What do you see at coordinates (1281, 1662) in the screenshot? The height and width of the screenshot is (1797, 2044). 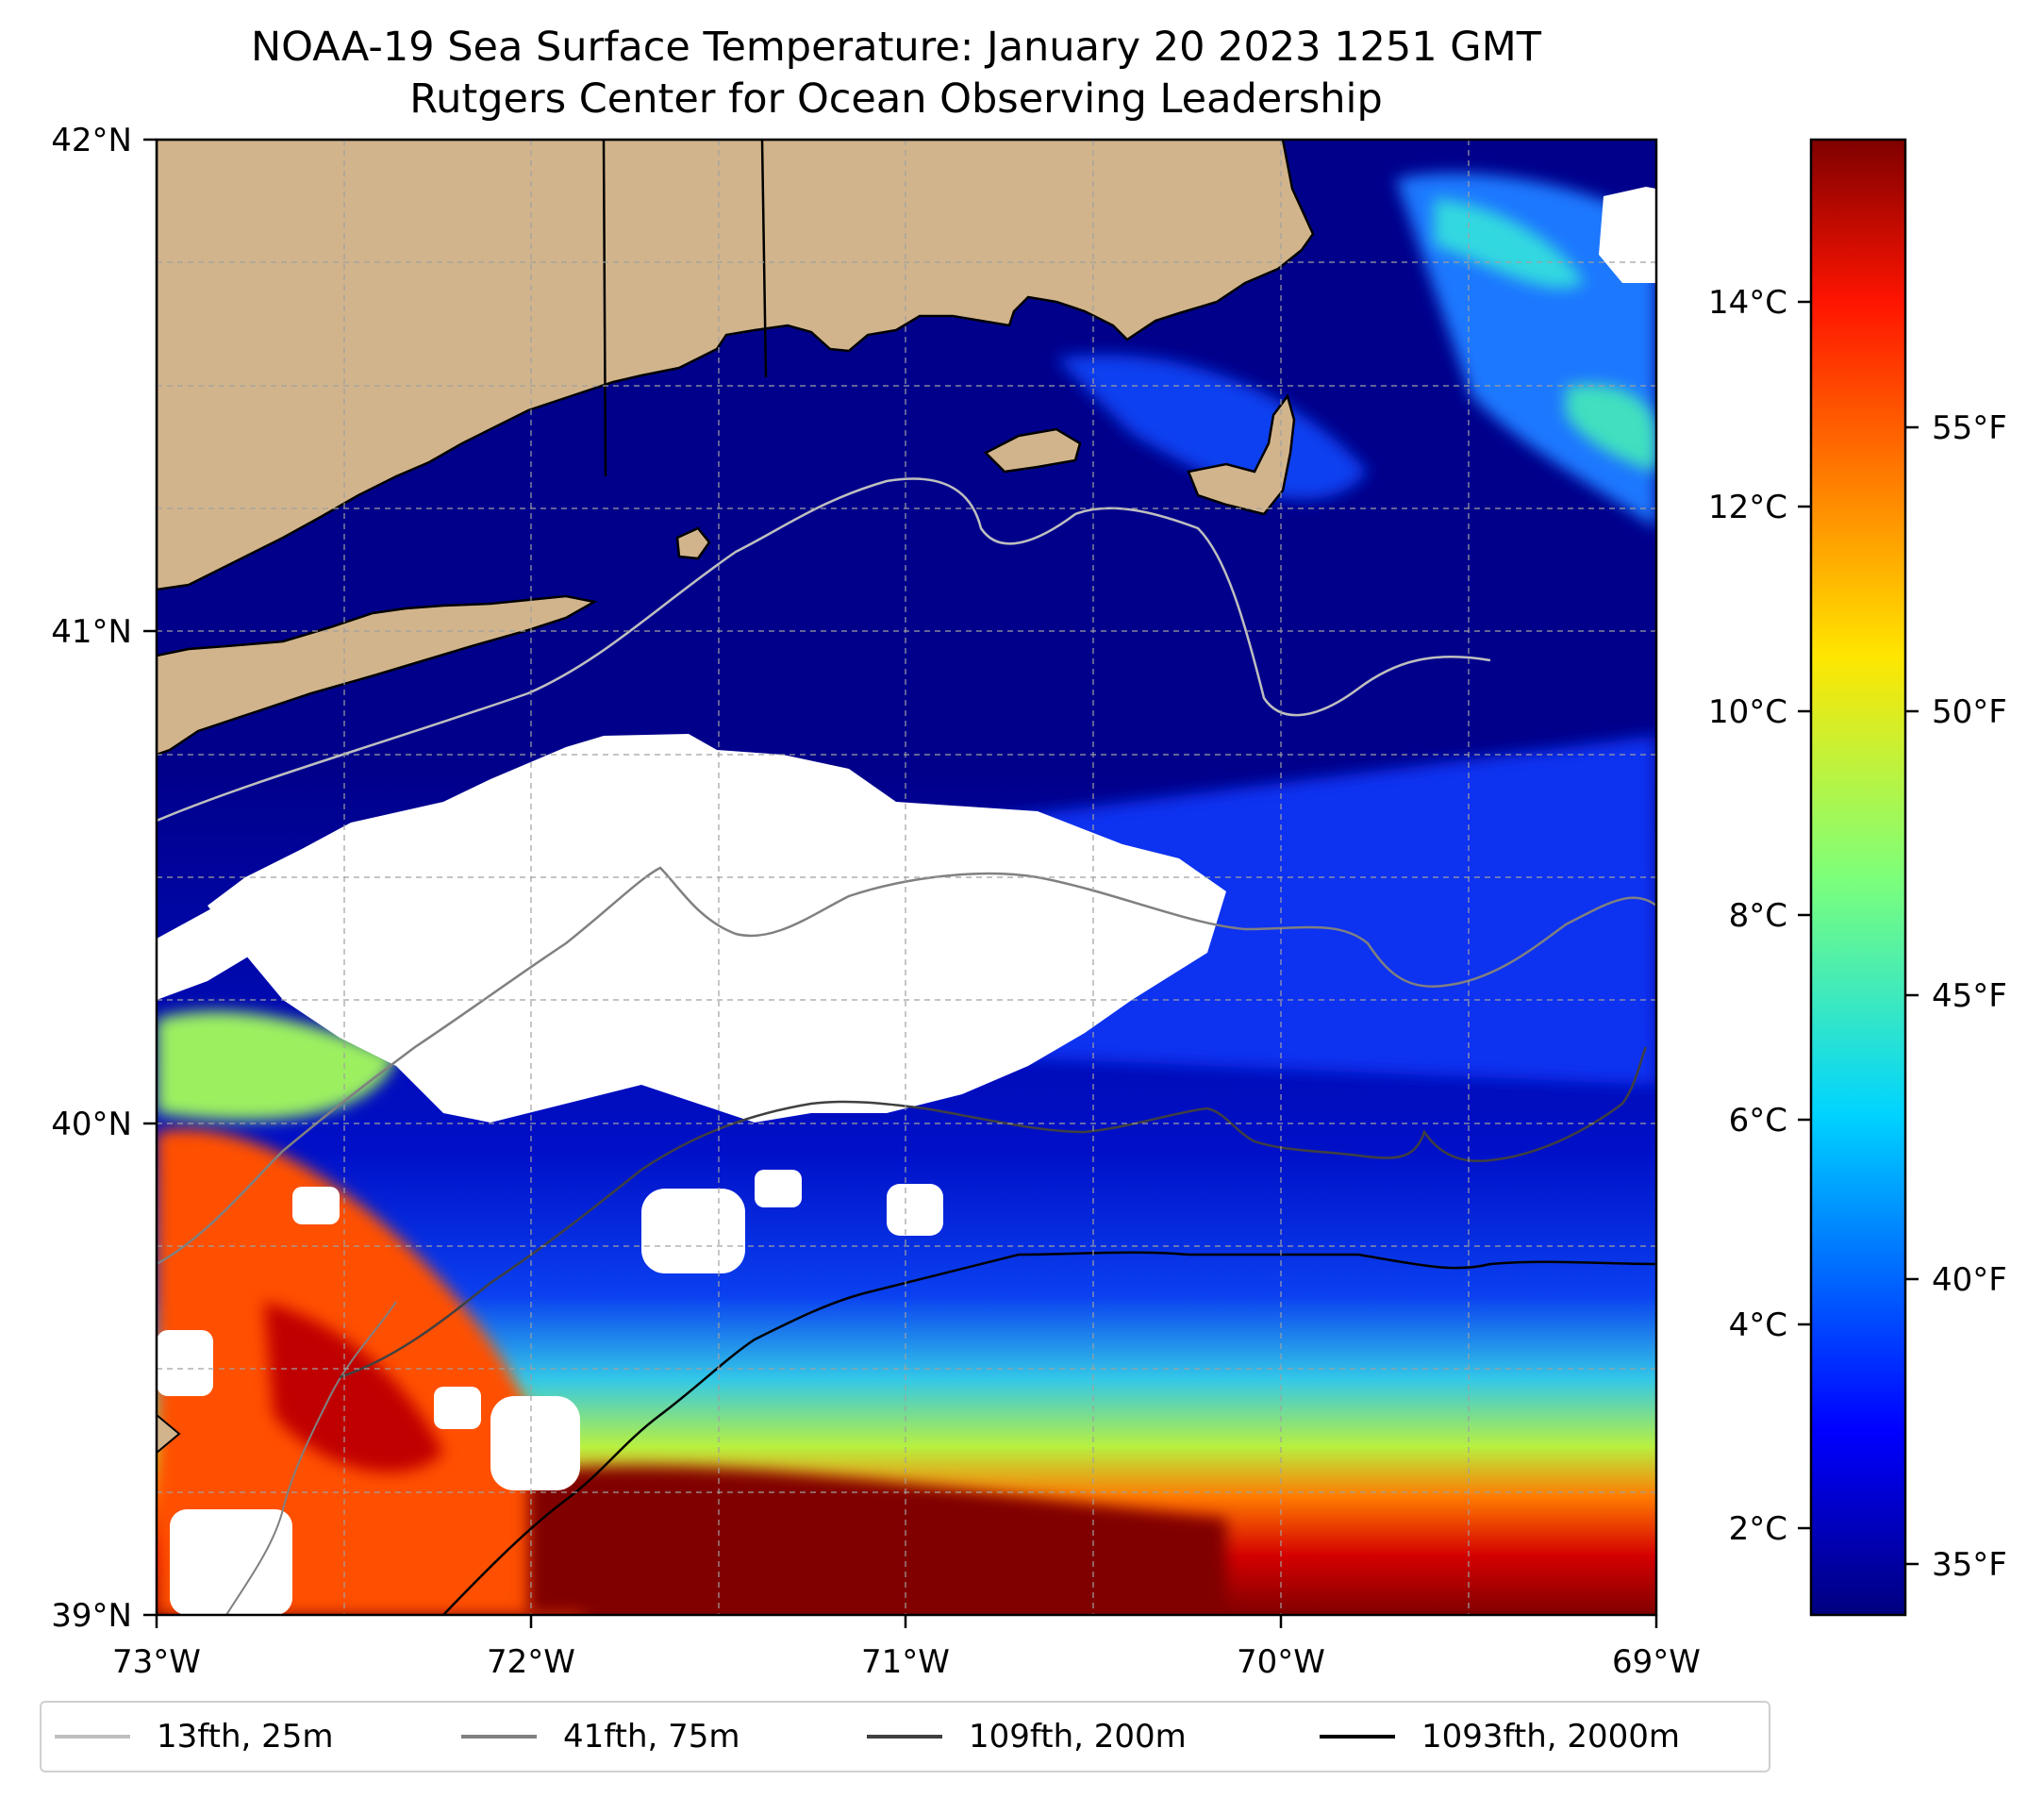 I see `lon-tick-70w: 70°W` at bounding box center [1281, 1662].